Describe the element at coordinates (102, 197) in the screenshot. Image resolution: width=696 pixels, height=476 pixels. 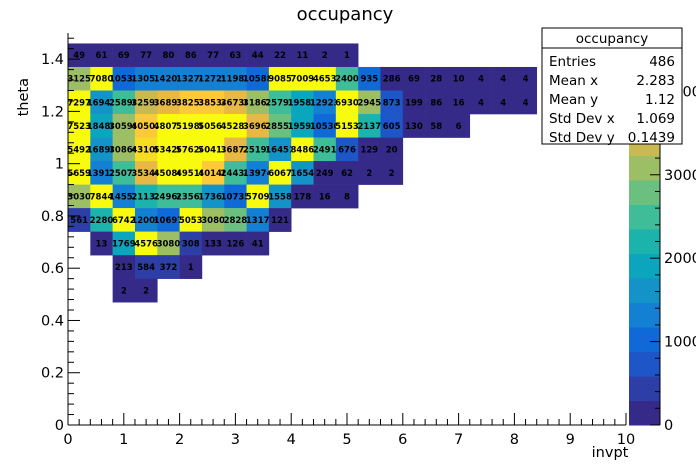
I see `cell-label: 7844` at that location.